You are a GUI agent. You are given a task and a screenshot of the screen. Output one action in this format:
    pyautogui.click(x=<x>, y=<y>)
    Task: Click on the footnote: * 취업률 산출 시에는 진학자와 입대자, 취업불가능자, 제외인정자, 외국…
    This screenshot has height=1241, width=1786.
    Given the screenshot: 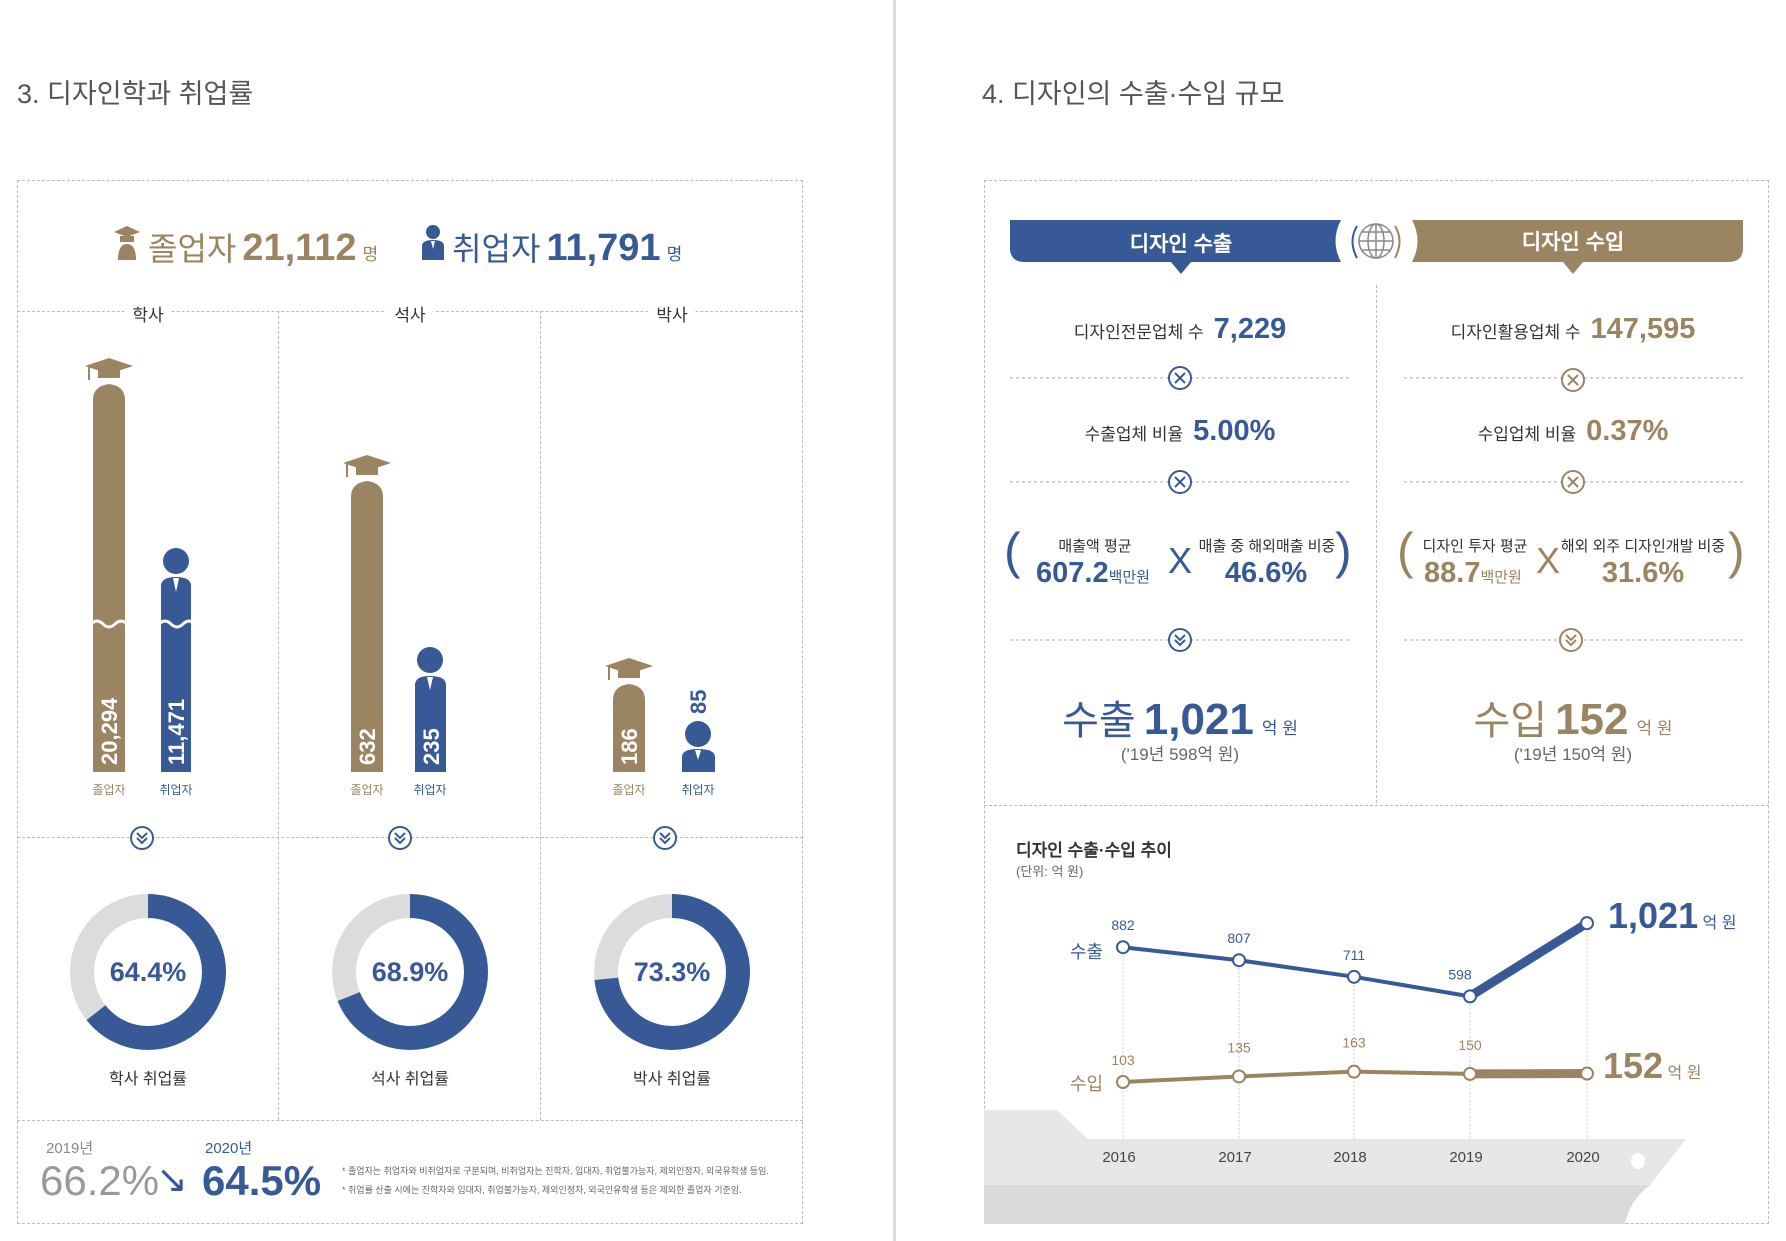 What is the action you would take?
    pyautogui.click(x=542, y=1190)
    